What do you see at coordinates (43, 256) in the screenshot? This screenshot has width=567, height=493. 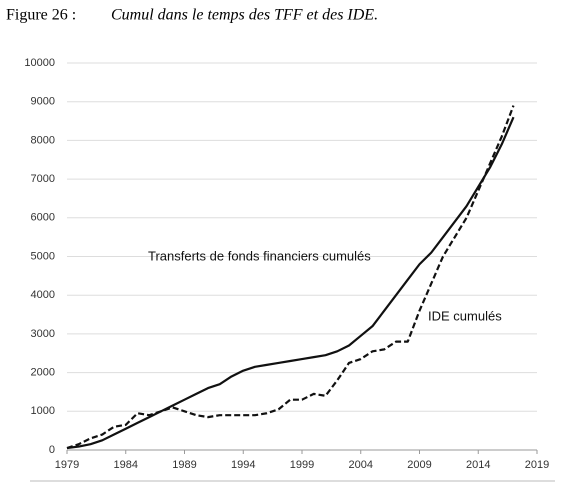 I see `y-tick-label: 5000` at bounding box center [43, 256].